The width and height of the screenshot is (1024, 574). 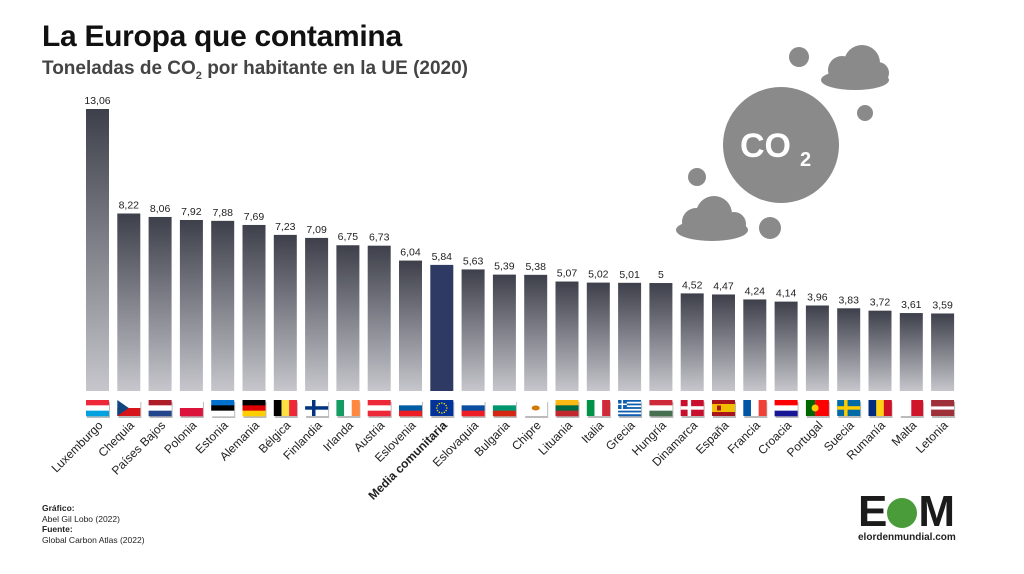 What do you see at coordinates (316, 230) in the screenshot?
I see `value-label-finlandia: 7,09` at bounding box center [316, 230].